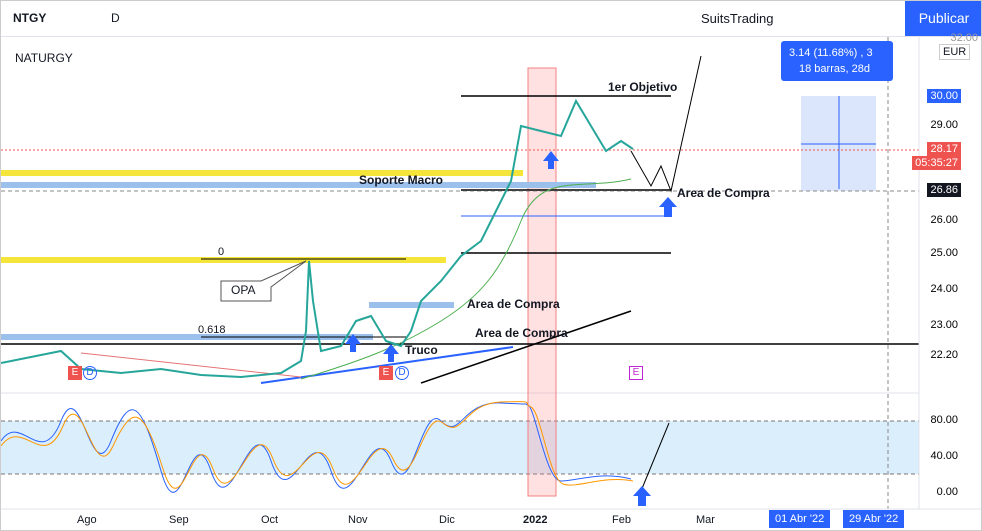  I want to click on price-label: 24.00, so click(944, 289).